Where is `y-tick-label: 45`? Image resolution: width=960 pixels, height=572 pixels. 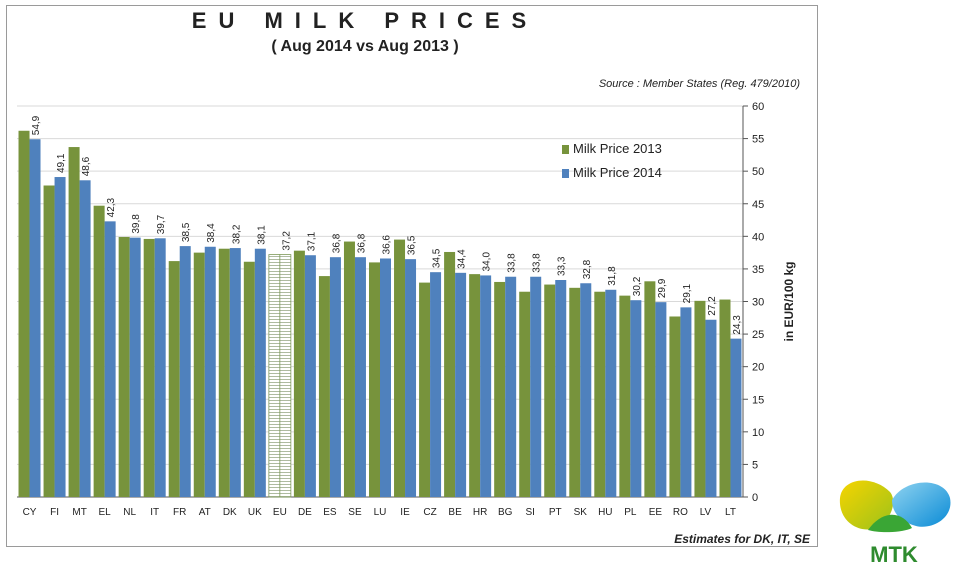
y-tick-label: 45 is located at coordinates (758, 205).